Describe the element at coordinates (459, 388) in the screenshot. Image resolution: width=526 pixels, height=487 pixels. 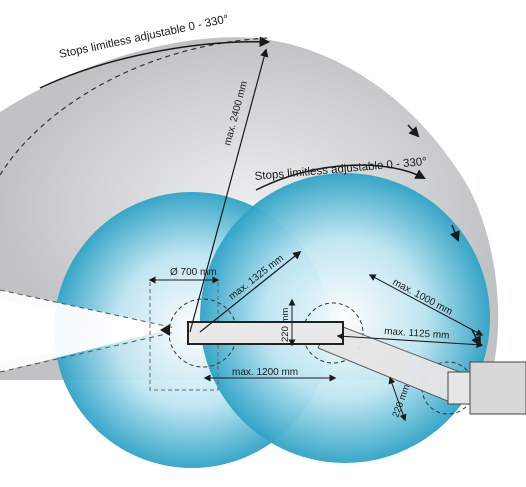
I see `mount-bracket` at that location.